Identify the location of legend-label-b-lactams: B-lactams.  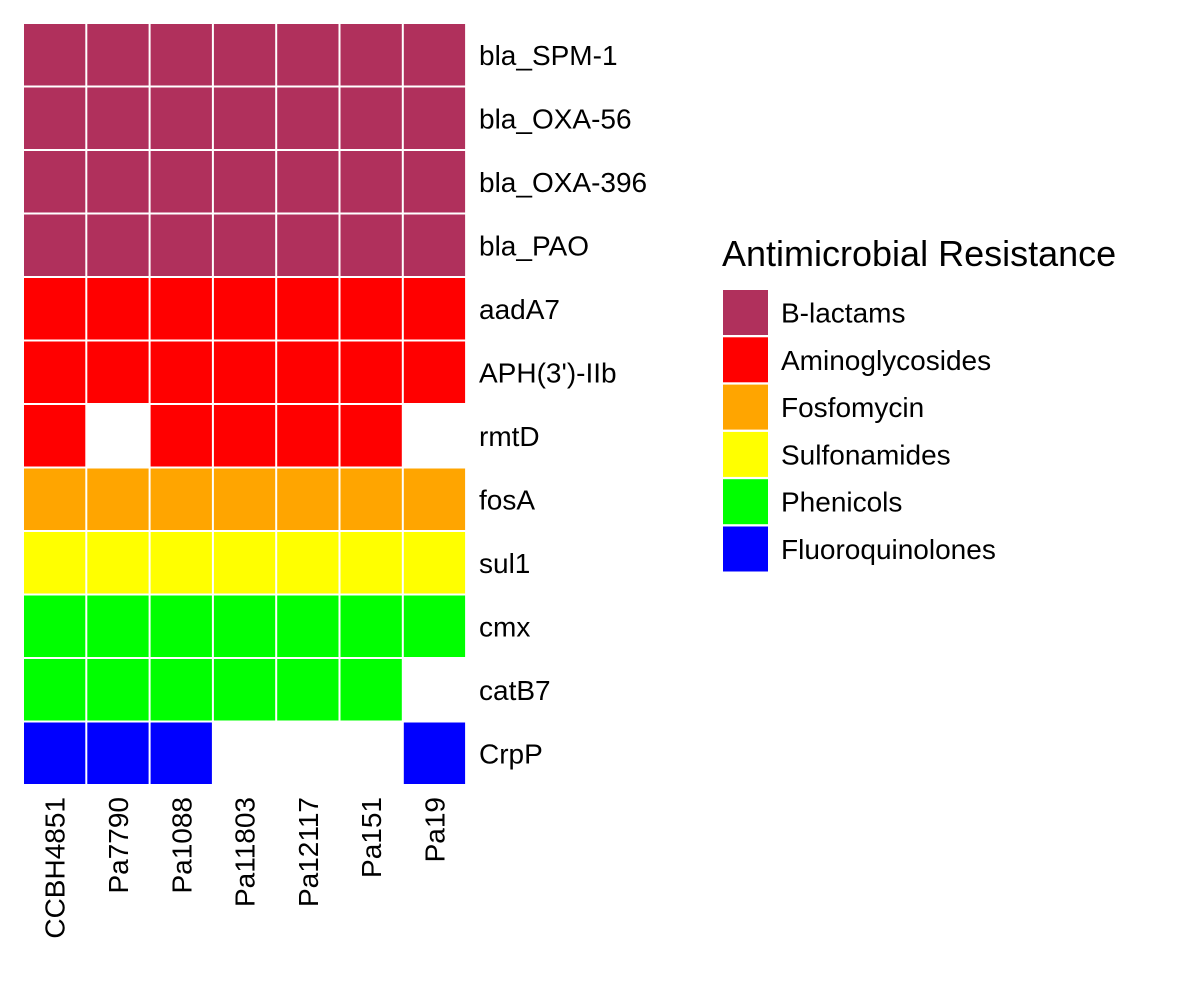
(843, 313).